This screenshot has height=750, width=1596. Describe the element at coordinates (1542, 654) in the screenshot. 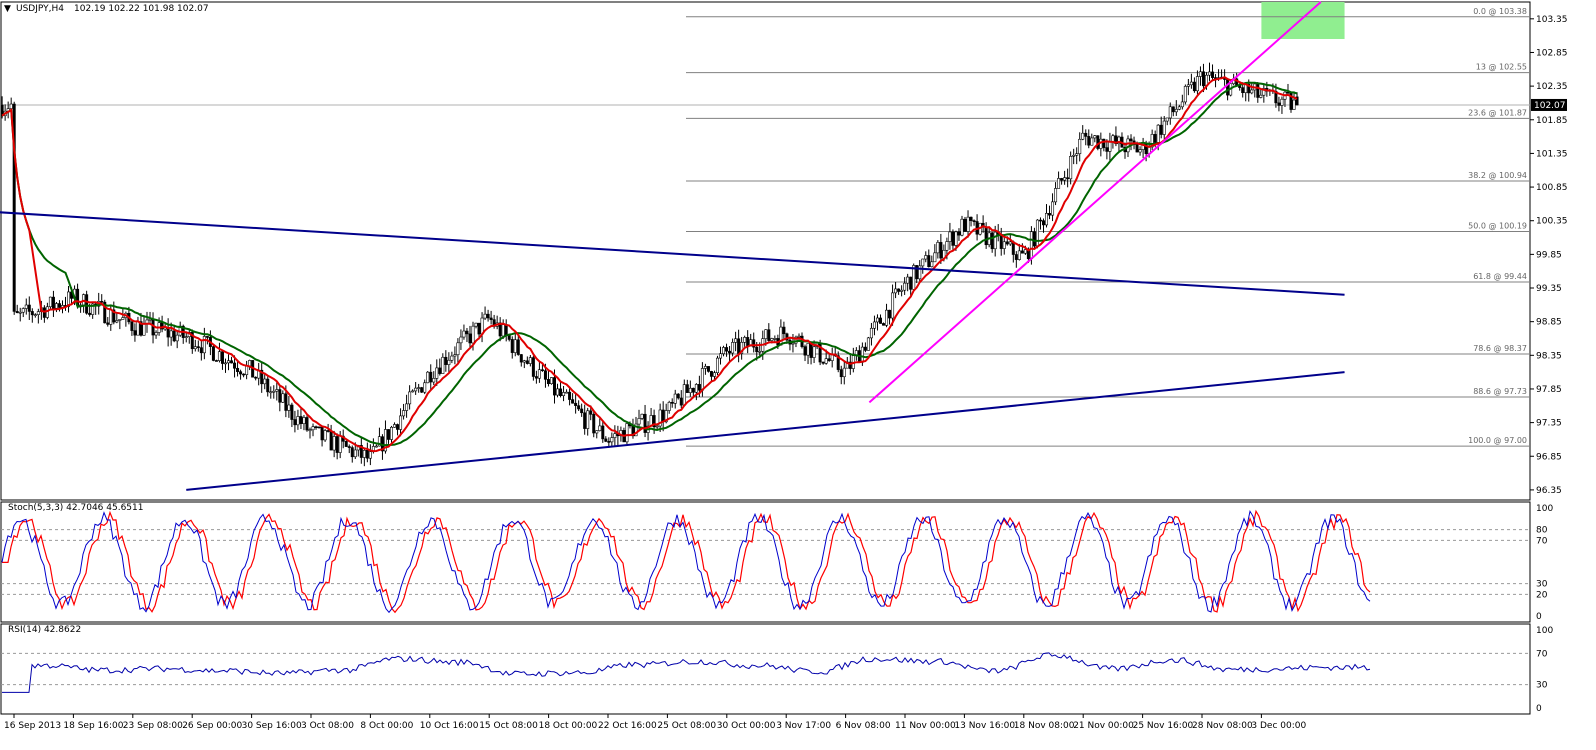

I see `rsi-tick-label: 70` at that location.